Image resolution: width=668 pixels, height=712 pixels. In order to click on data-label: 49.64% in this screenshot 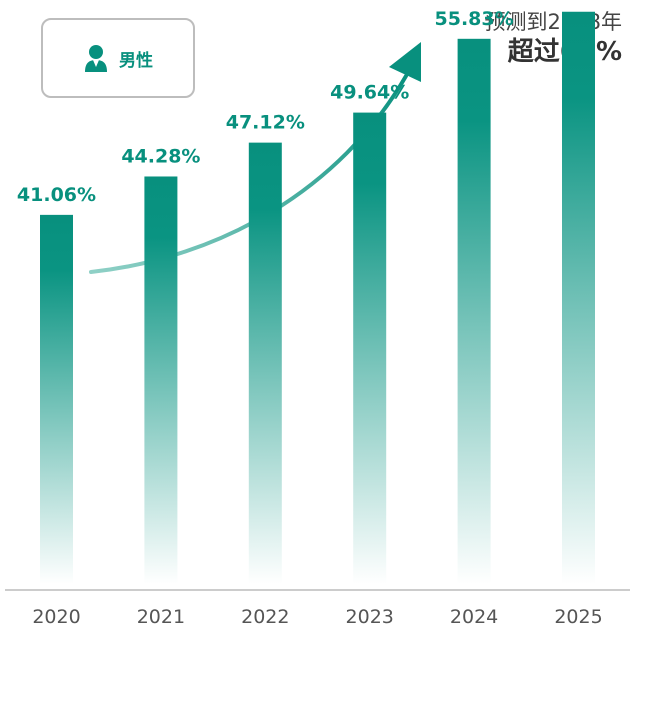, I will do `click(369, 93)`.